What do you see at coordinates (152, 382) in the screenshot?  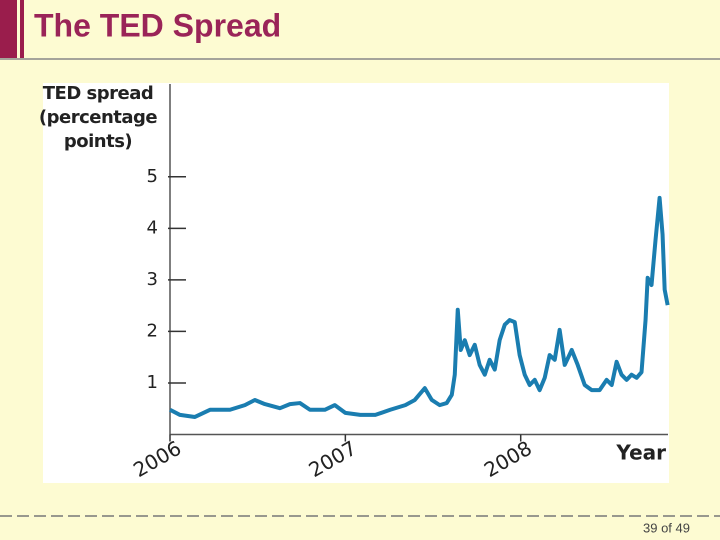 I see `y-tick-label: 1` at bounding box center [152, 382].